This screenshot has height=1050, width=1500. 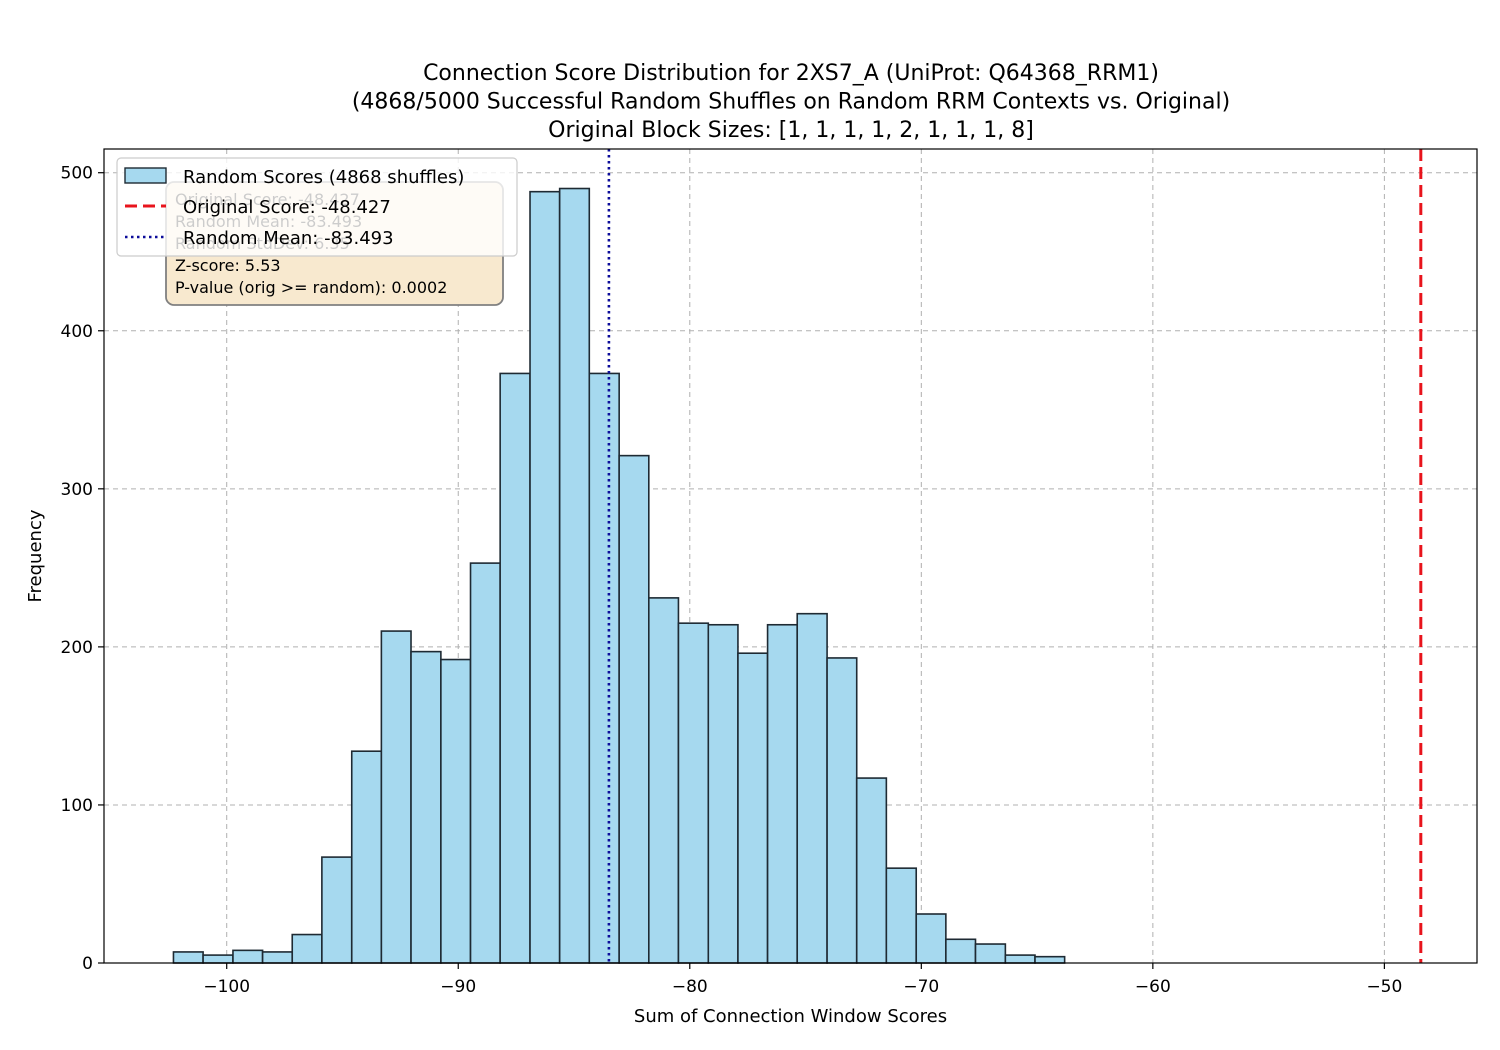 What do you see at coordinates (288, 238) in the screenshot?
I see `legend-label-mean: Random Mean: -83.493` at bounding box center [288, 238].